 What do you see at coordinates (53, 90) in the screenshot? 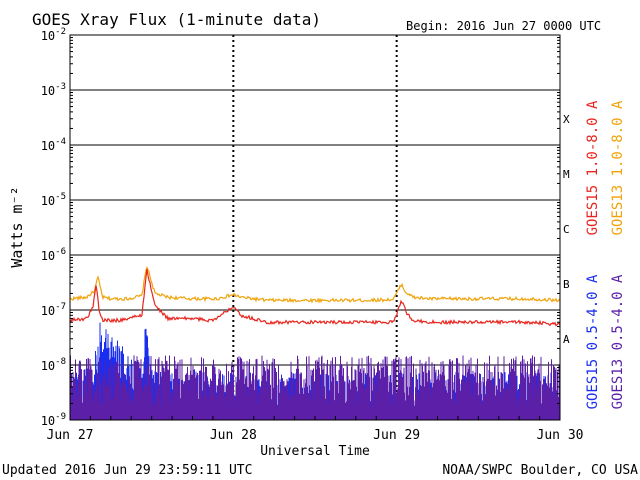
I see `y-tick-label-1: 10⁻³` at bounding box center [53, 90].